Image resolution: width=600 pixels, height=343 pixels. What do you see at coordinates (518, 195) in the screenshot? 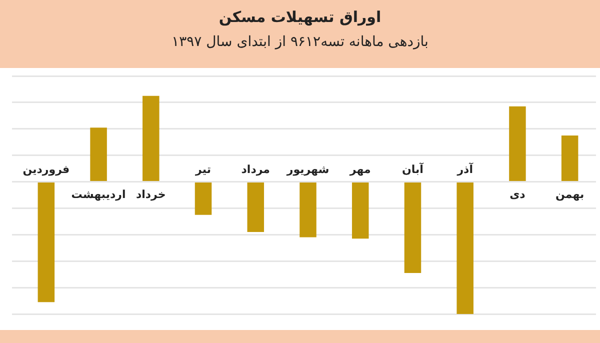
I see `x-tick-label: دی` at bounding box center [518, 195].